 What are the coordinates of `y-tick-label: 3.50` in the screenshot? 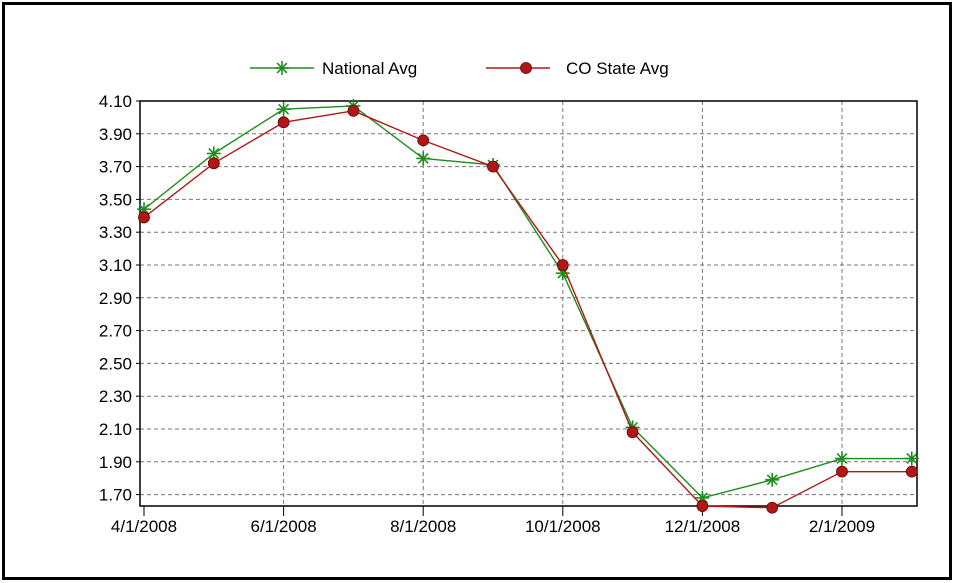 It's located at (115, 199).